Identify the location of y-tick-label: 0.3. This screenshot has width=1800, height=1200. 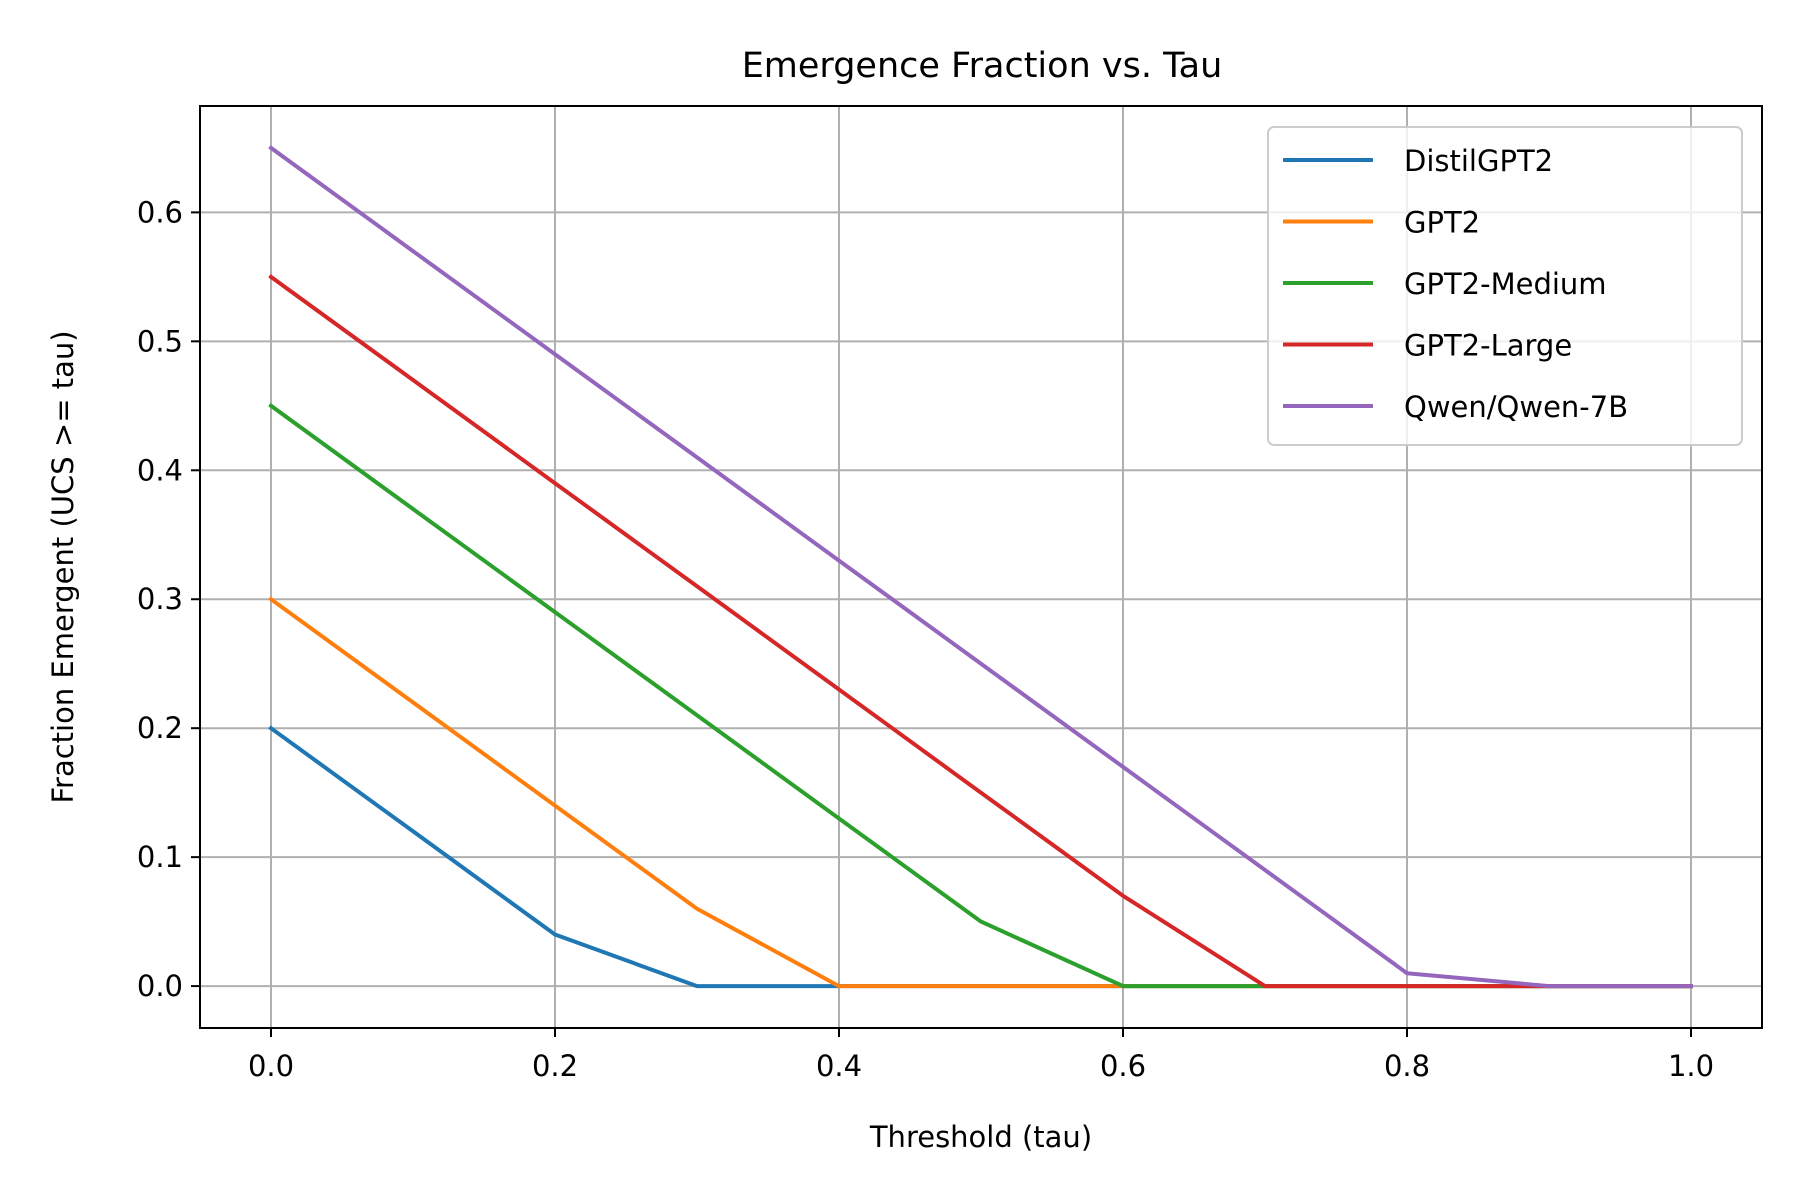
(160, 599).